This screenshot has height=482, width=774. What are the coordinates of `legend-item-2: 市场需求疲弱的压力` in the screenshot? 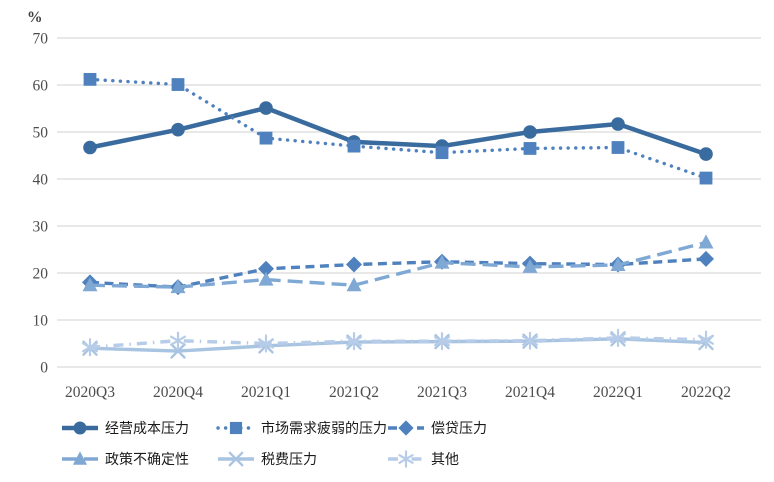 It's located at (301, 428).